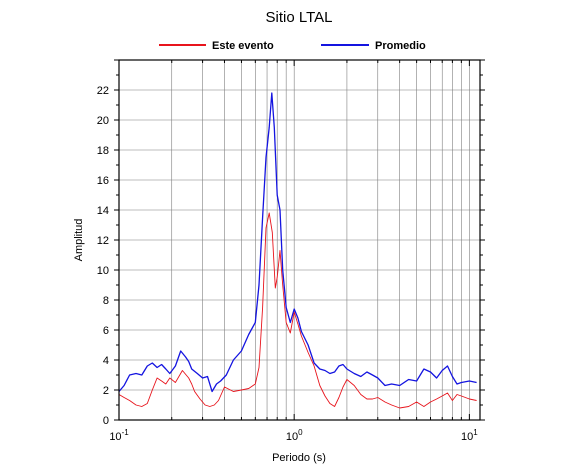 This screenshot has width=586, height=475. I want to click on x-tick-label: 10¹, so click(469, 435).